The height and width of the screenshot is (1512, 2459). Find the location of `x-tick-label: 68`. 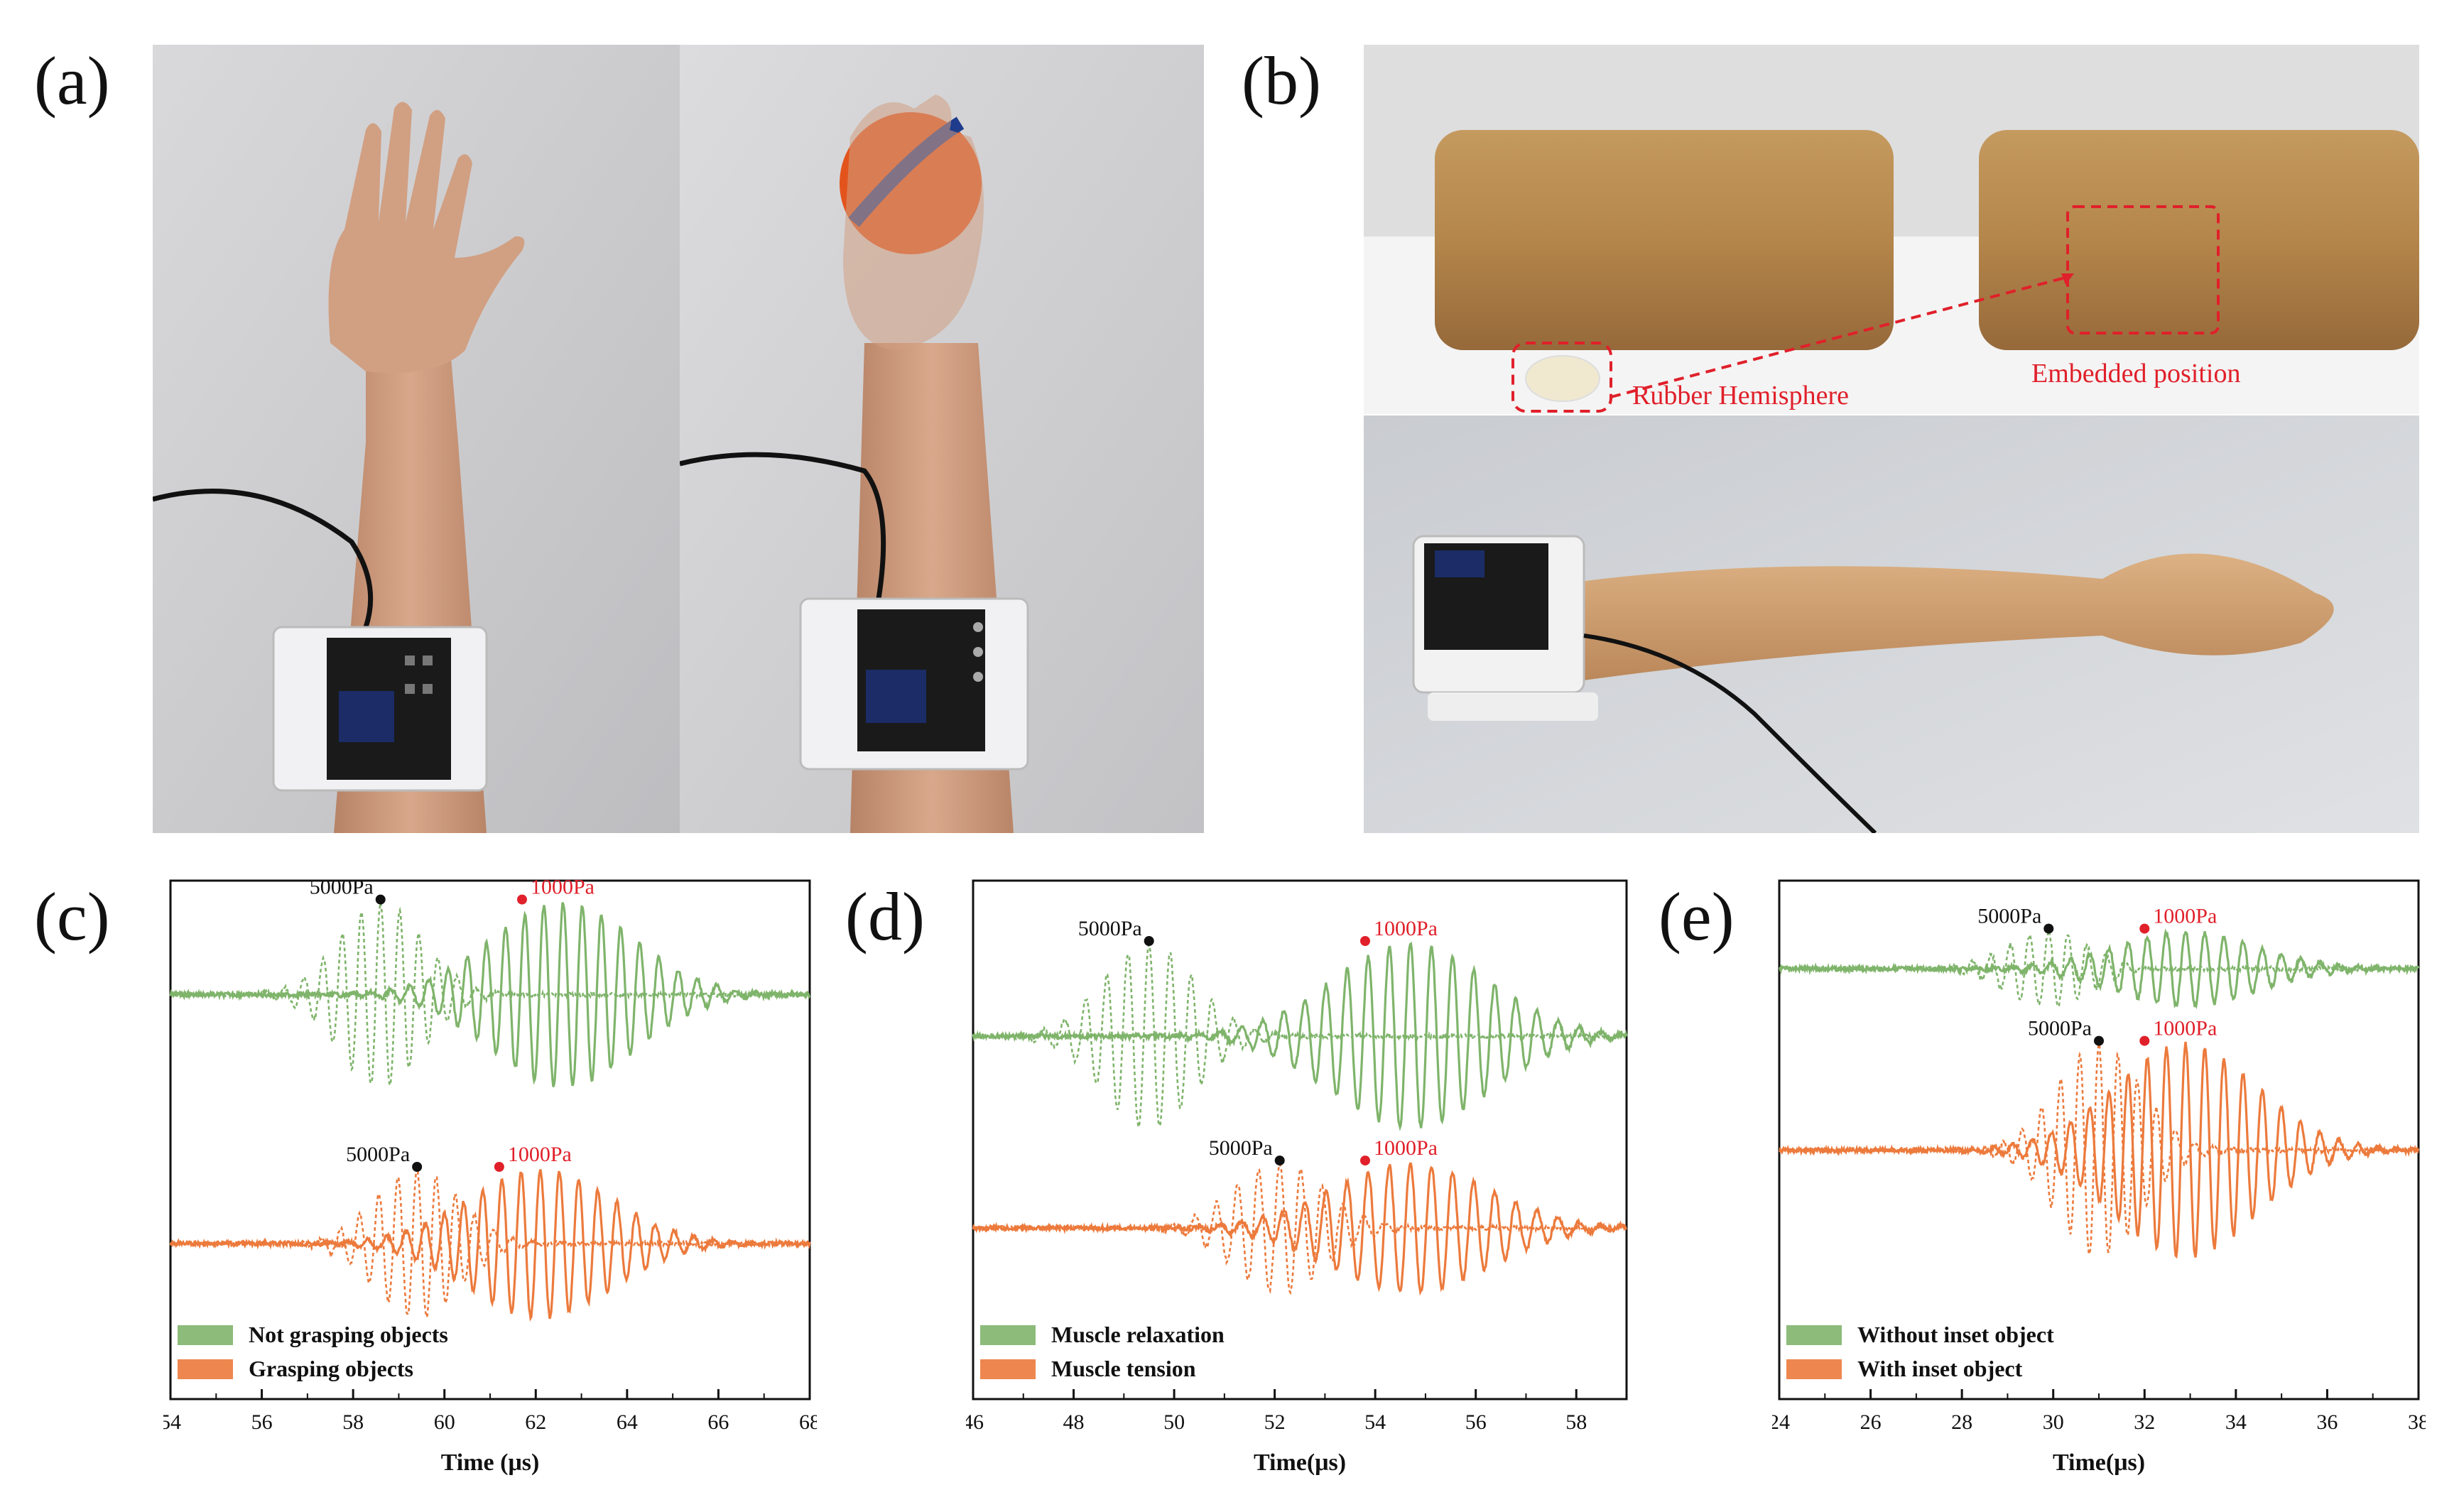

x-tick-label: 68 is located at coordinates (808, 1422).